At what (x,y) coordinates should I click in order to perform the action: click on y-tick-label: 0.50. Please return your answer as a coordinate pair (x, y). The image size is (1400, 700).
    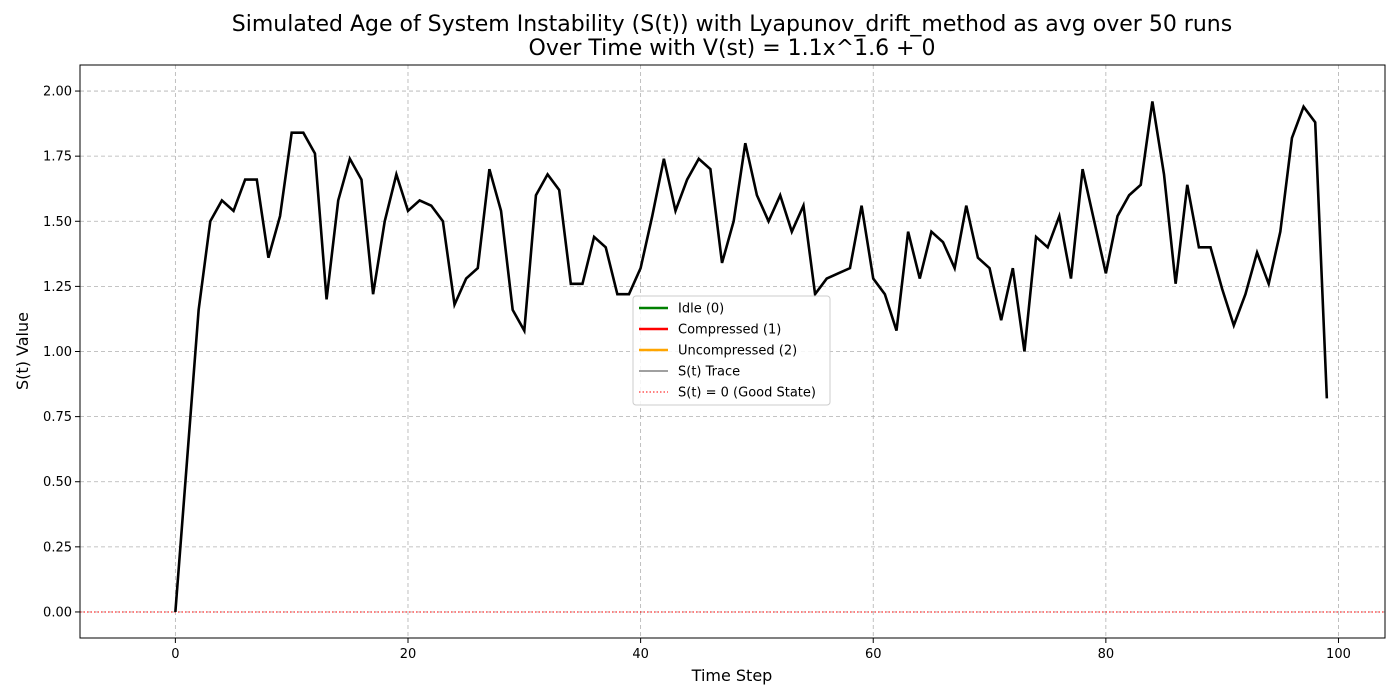
    Looking at the image, I should click on (57, 482).